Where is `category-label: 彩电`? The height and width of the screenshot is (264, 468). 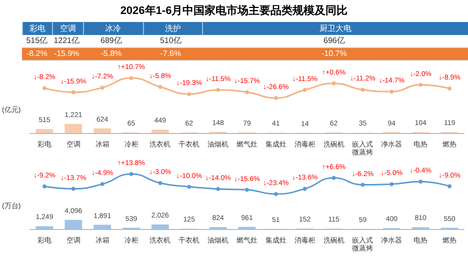
category-label: 彩电 is located at coordinates (37, 28).